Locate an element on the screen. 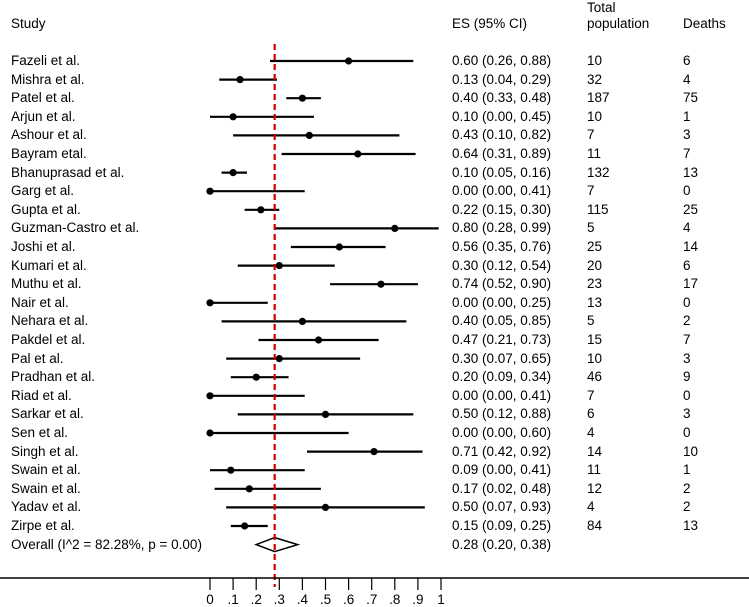  study-label: Joshi et al. is located at coordinates (43, 246).